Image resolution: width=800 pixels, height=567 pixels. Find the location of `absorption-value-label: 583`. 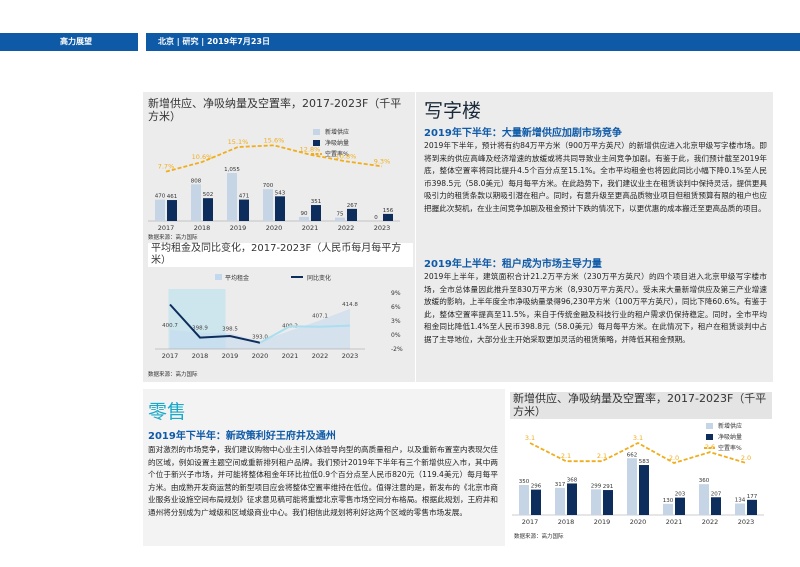

absorption-value-label: 583 is located at coordinates (644, 462).